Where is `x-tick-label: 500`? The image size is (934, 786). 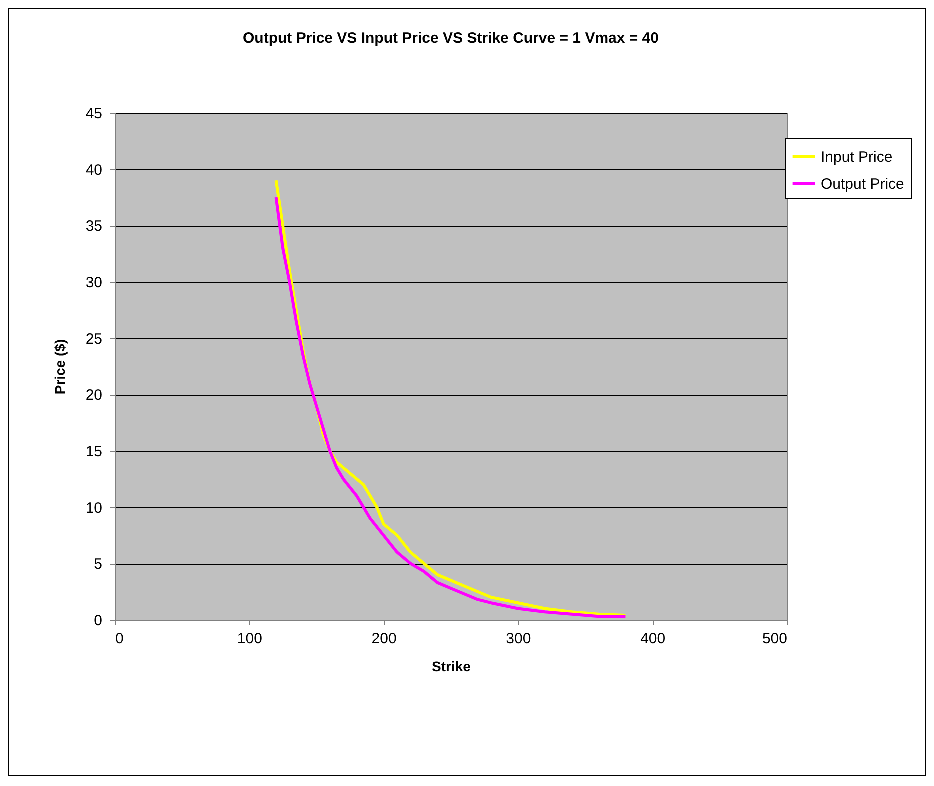
x-tick-label: 500 is located at coordinates (775, 639).